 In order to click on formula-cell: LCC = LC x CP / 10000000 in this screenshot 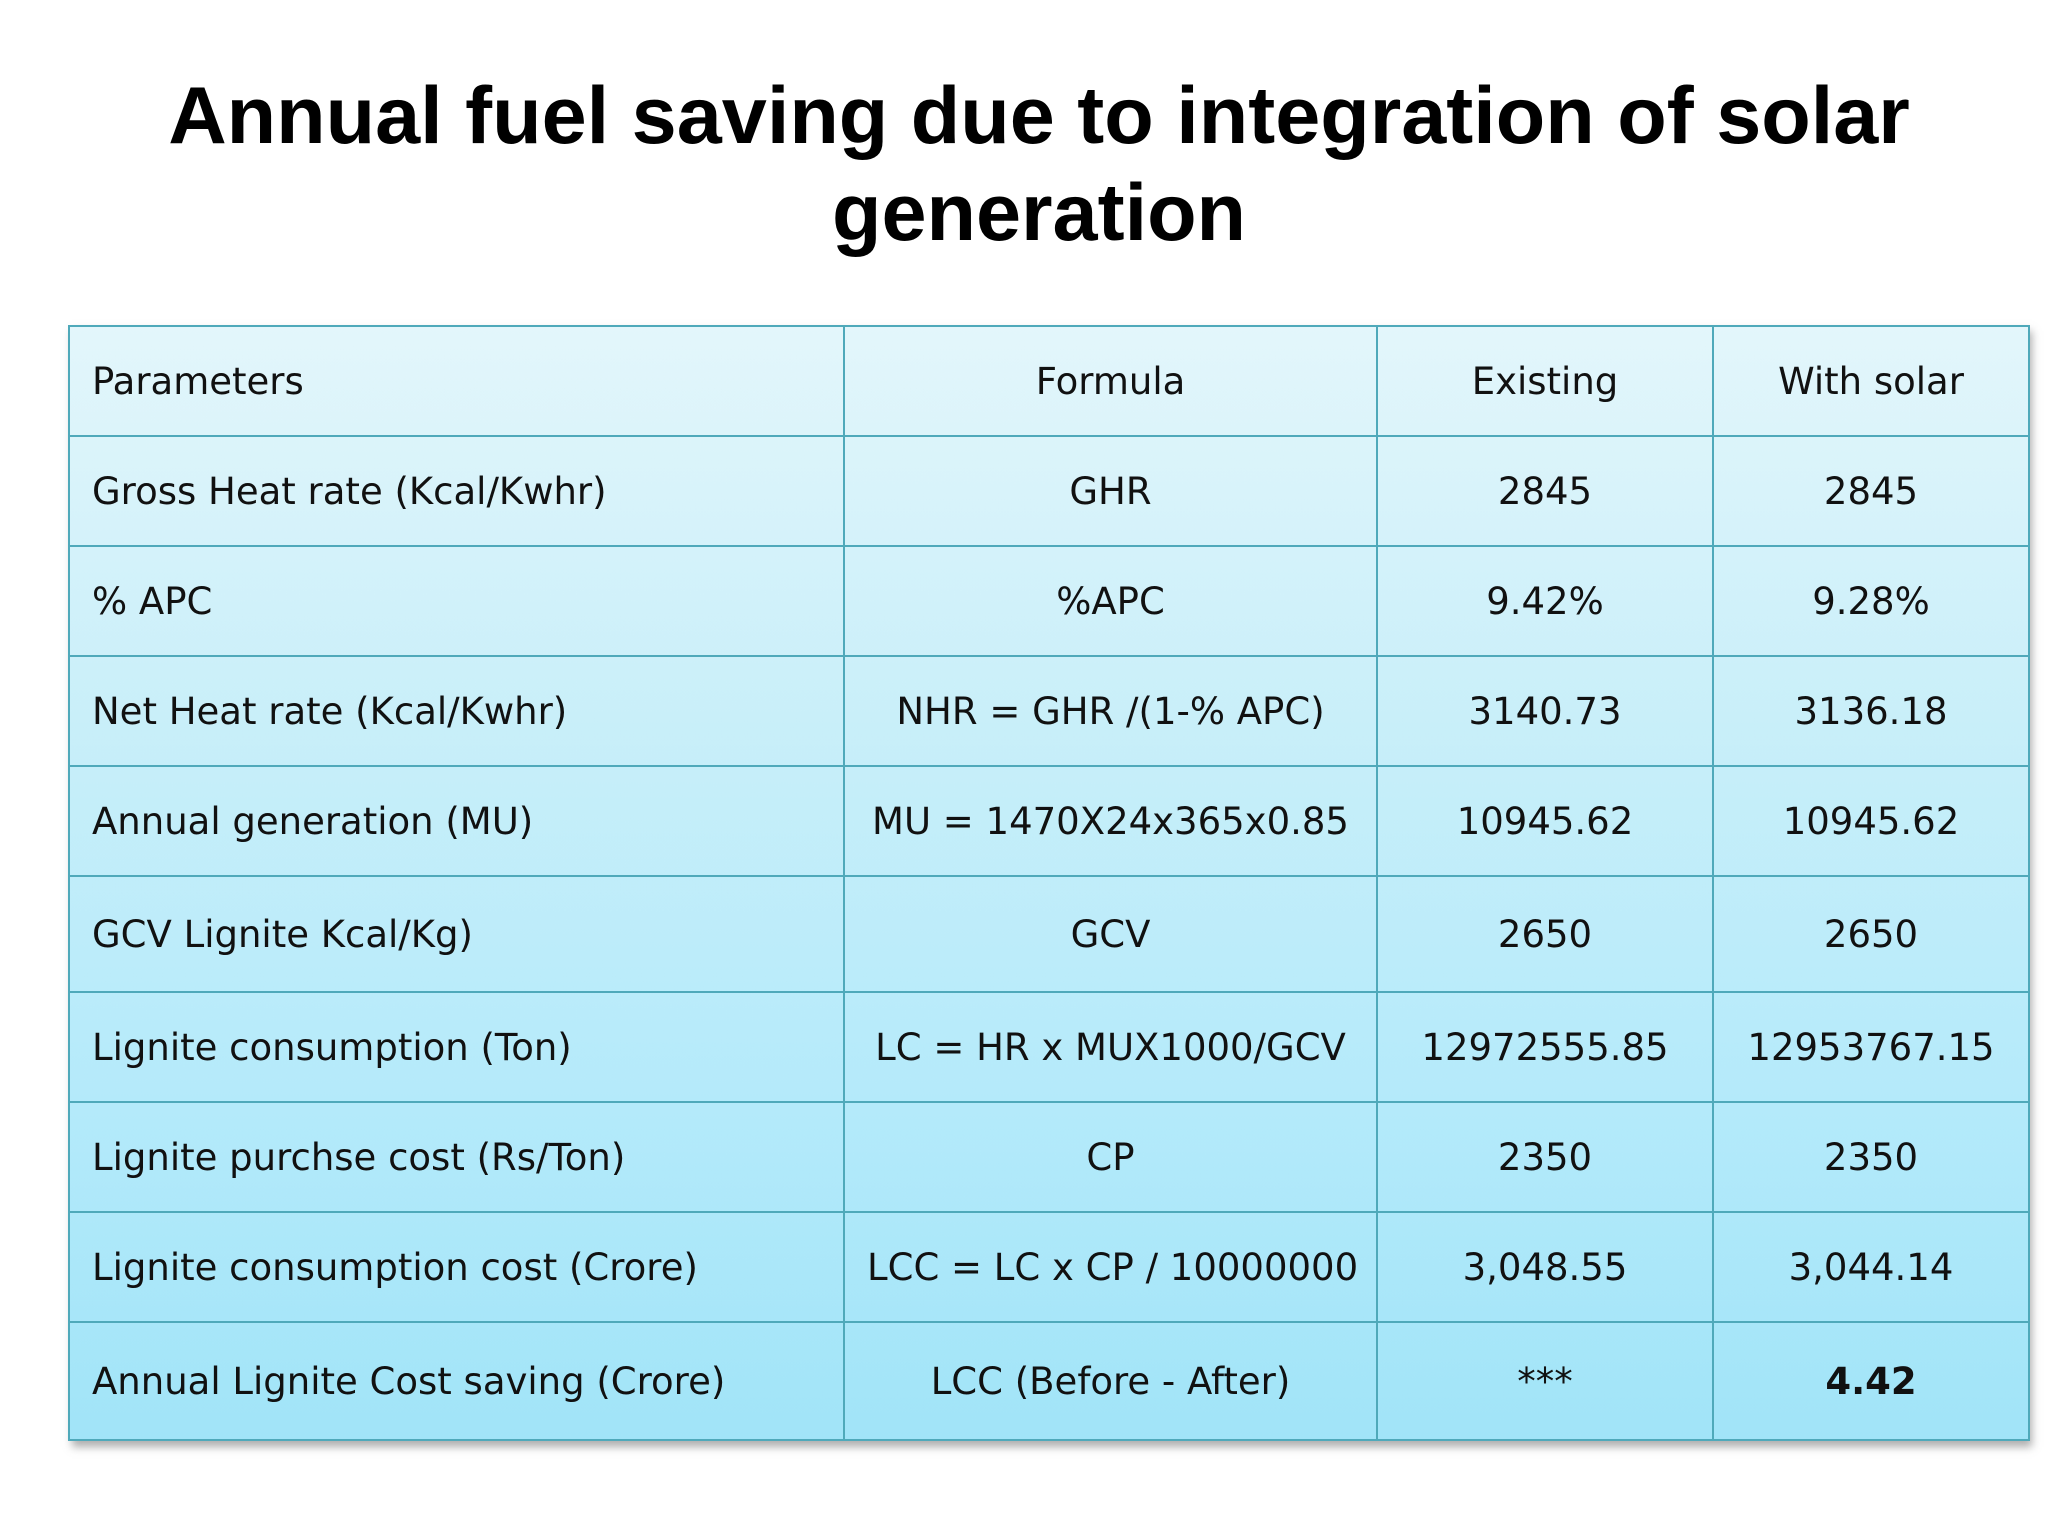, I will do `click(1110, 1267)`.